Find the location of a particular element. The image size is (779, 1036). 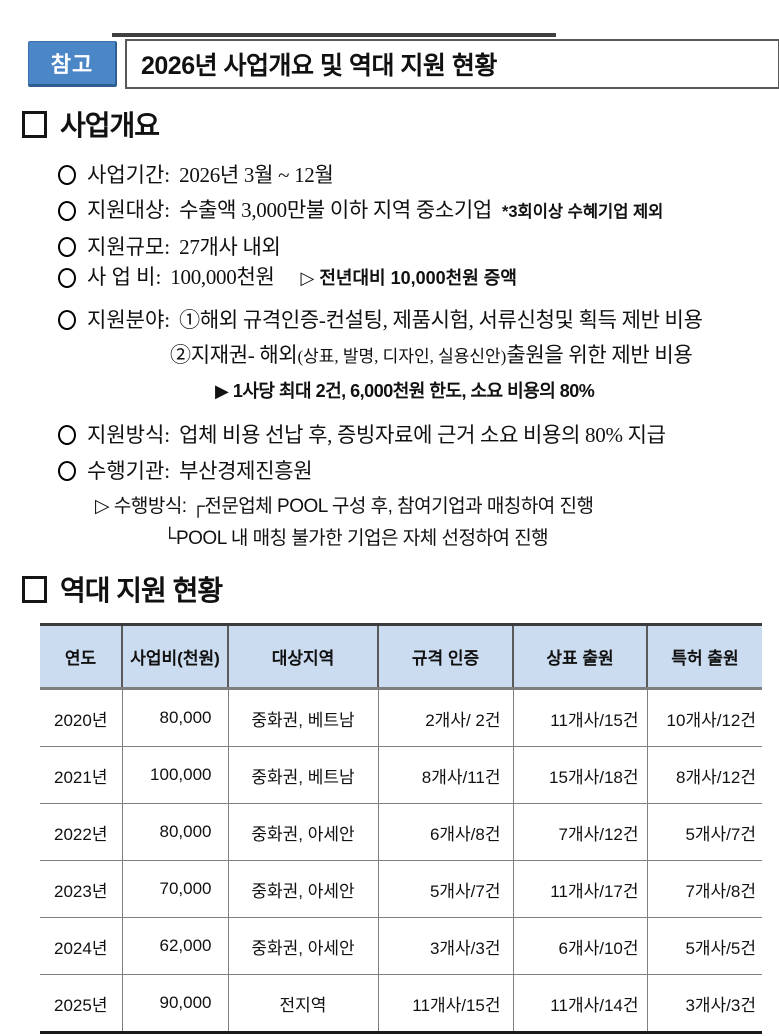

overview-item-agency-sub1: ▷ 수행방식: ┌전문업체 POOL 구성 후, 참여기업과 매칭하여 진행 is located at coordinates (394, 506).